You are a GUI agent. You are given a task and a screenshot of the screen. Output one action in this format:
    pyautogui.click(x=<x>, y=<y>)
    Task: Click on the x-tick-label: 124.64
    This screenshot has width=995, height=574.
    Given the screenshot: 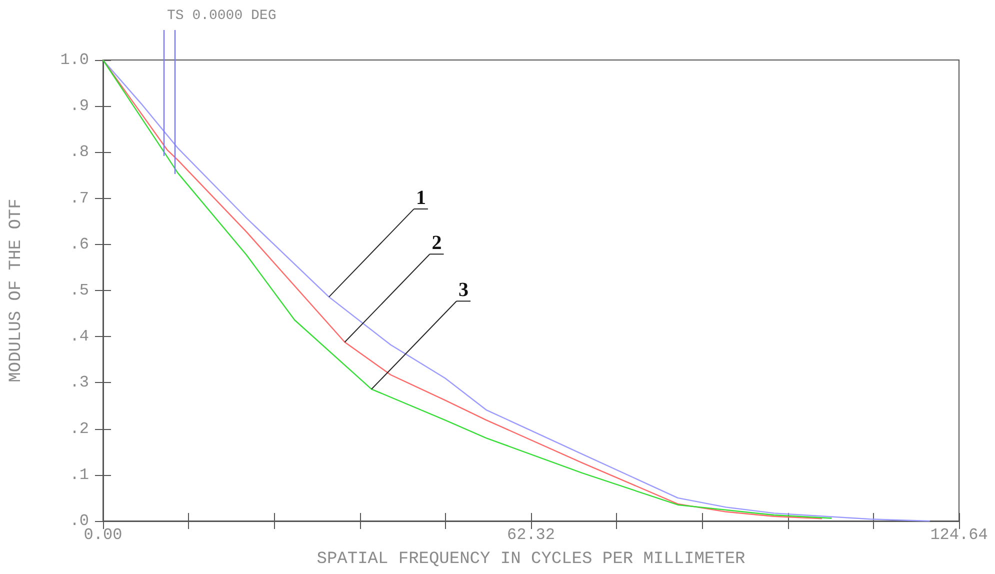 What is the action you would take?
    pyautogui.click(x=959, y=535)
    